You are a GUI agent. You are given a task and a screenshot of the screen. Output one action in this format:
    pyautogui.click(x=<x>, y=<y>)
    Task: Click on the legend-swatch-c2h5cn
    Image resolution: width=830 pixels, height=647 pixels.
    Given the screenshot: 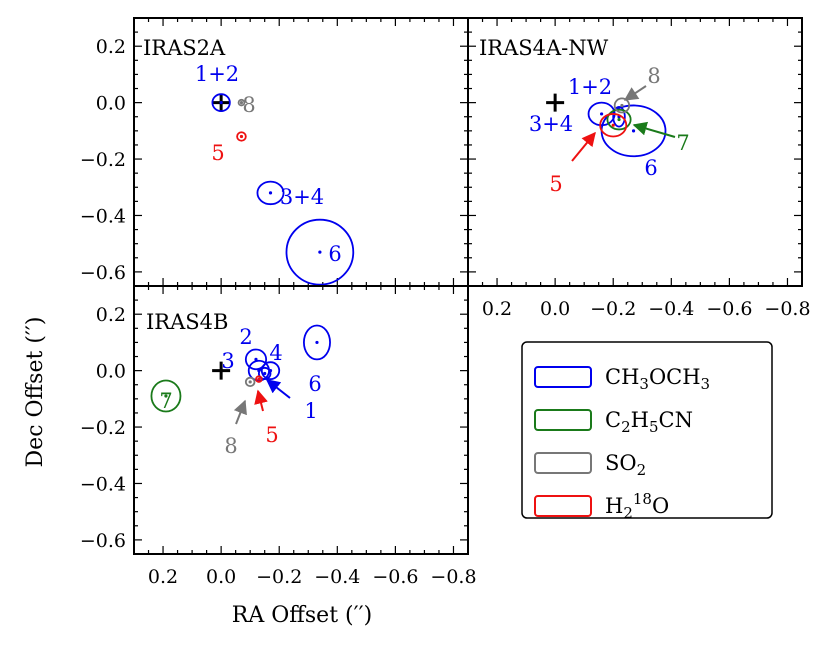 What is the action you would take?
    pyautogui.click(x=563, y=420)
    